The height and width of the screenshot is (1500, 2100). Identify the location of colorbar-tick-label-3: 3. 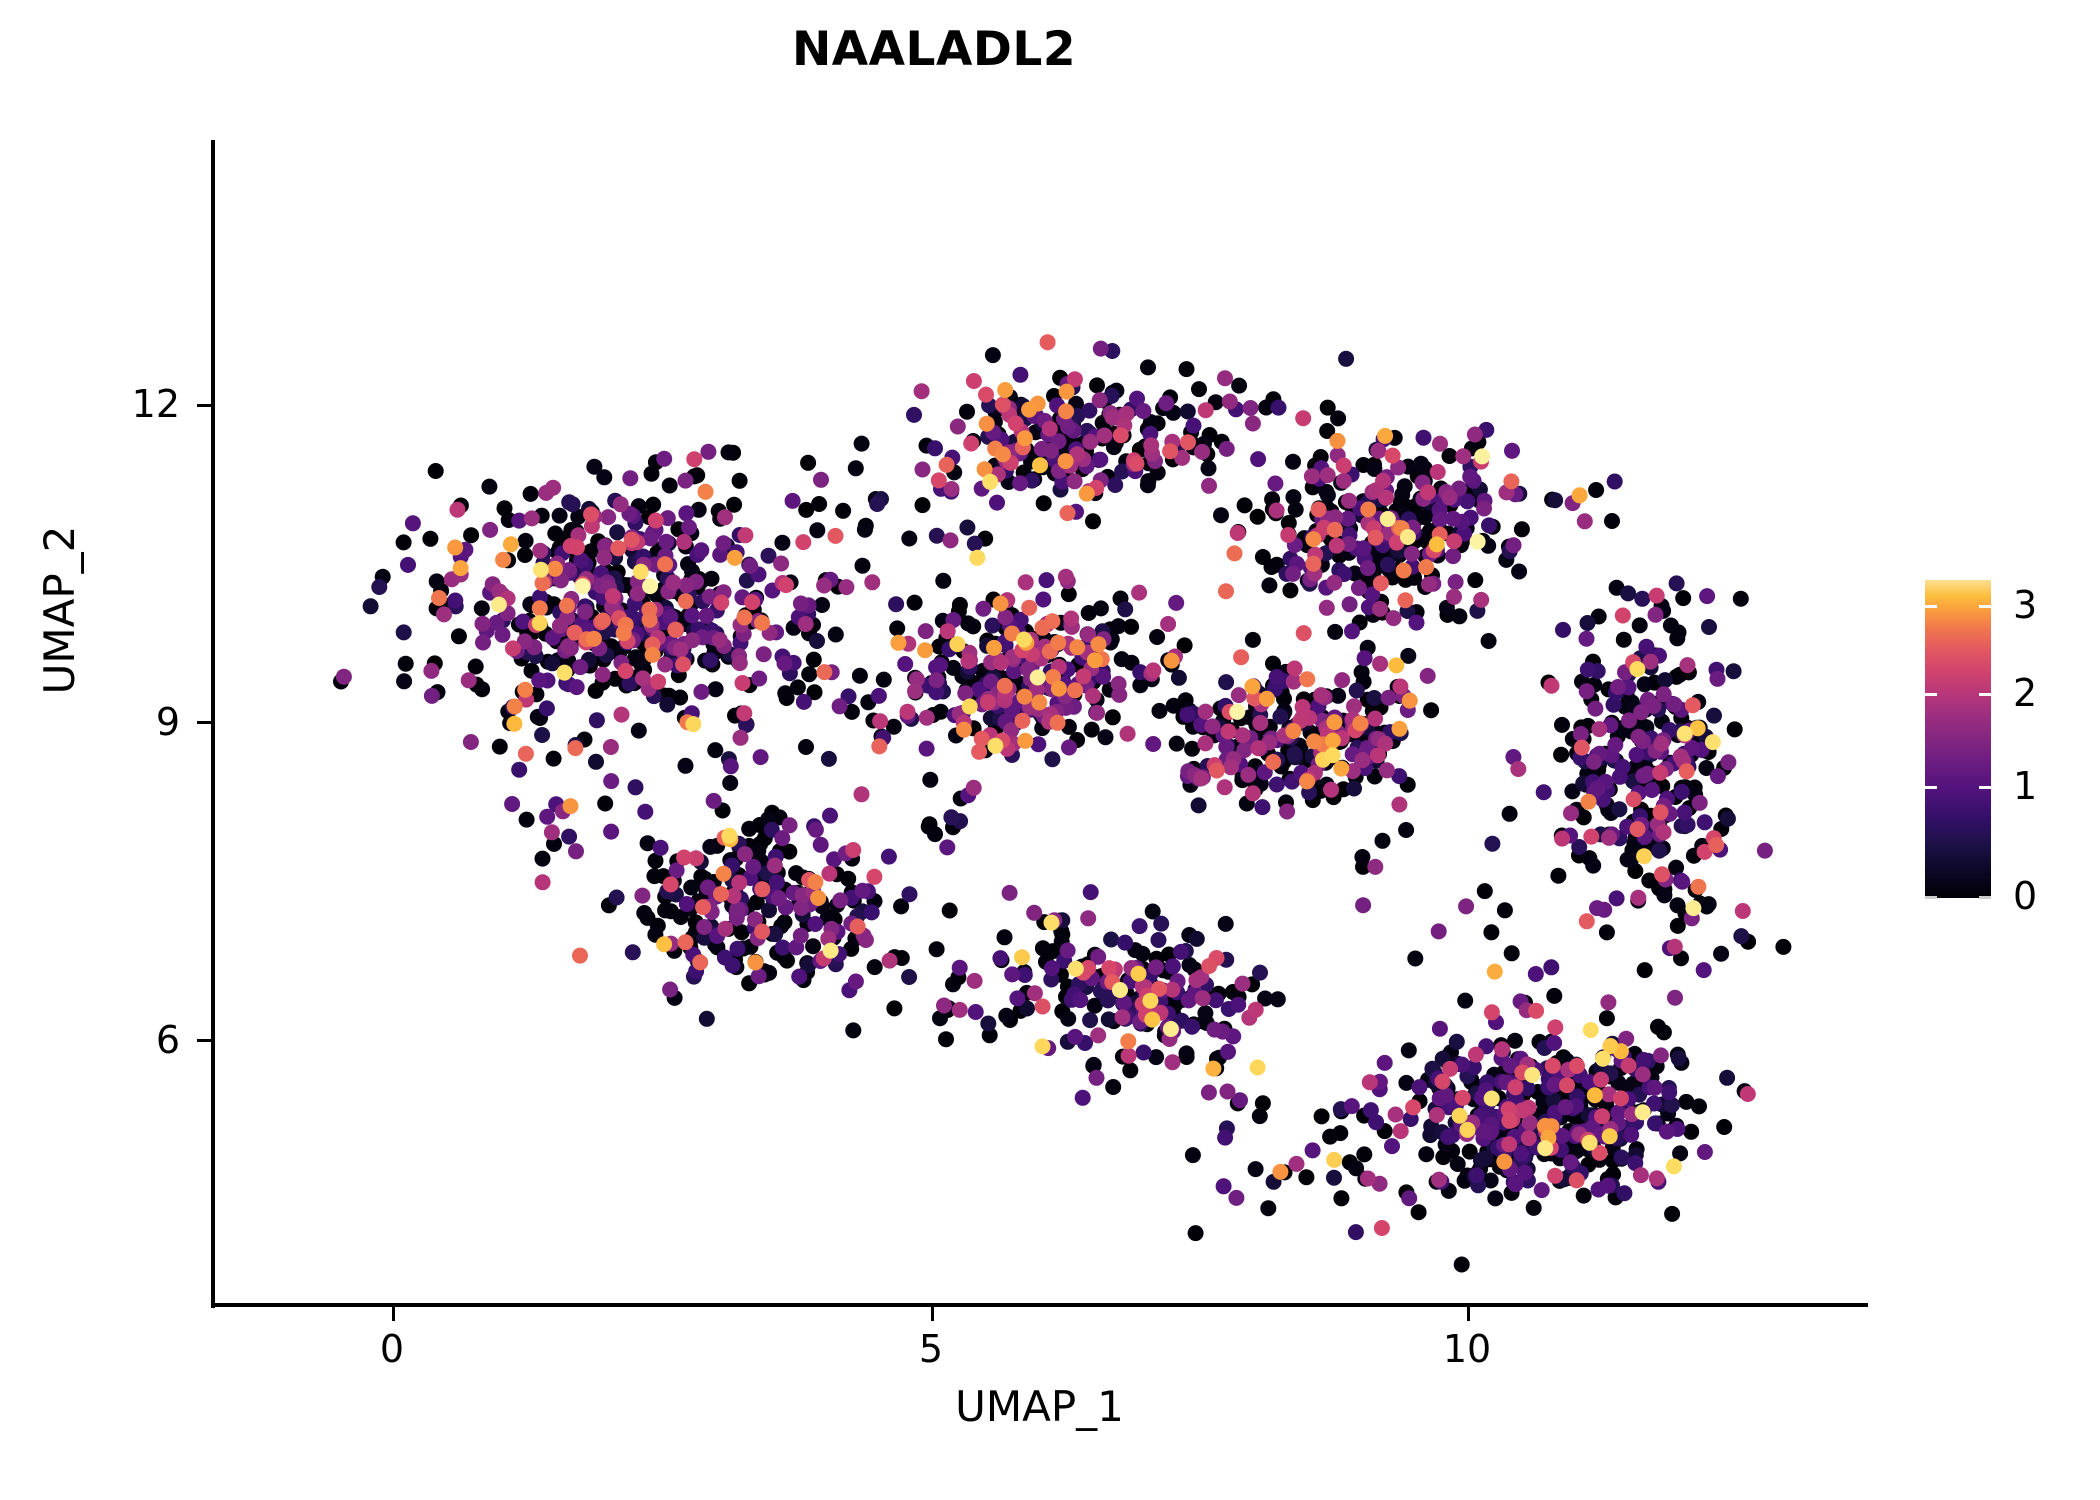
(2025, 605).